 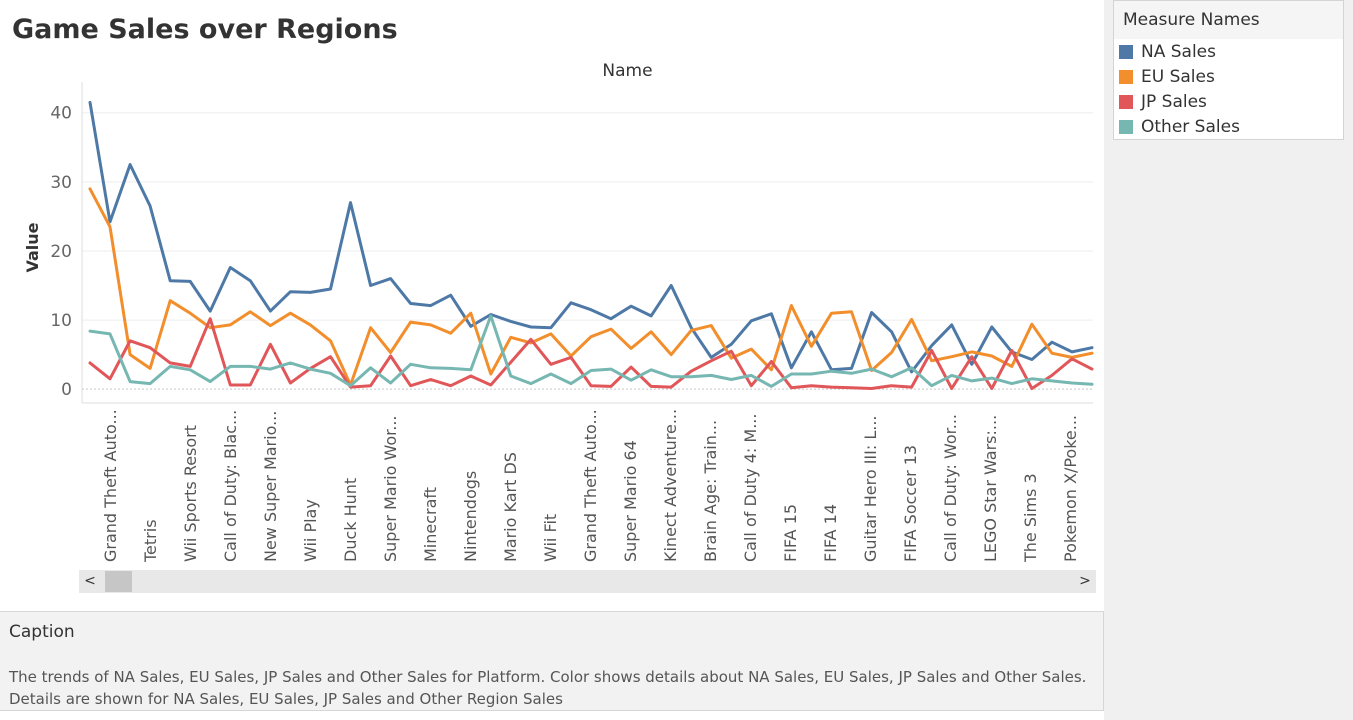 What do you see at coordinates (1228, 101) in the screenshot?
I see `legend-item: JP Sales` at bounding box center [1228, 101].